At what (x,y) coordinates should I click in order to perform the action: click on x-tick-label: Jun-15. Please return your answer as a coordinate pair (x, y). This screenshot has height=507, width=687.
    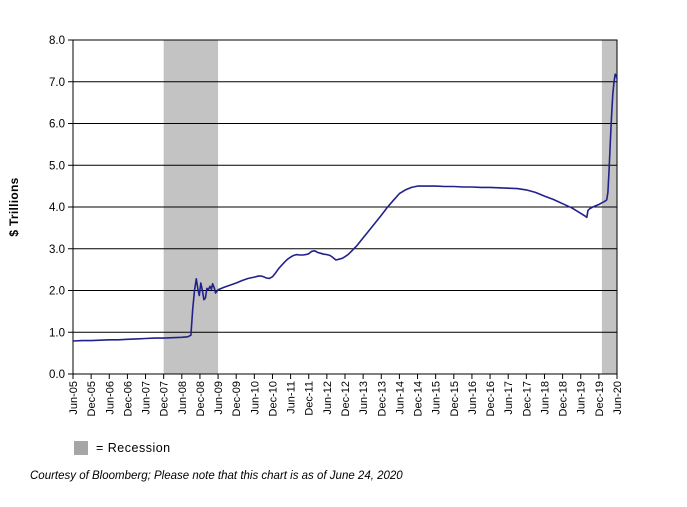
    Looking at the image, I should click on (437, 398).